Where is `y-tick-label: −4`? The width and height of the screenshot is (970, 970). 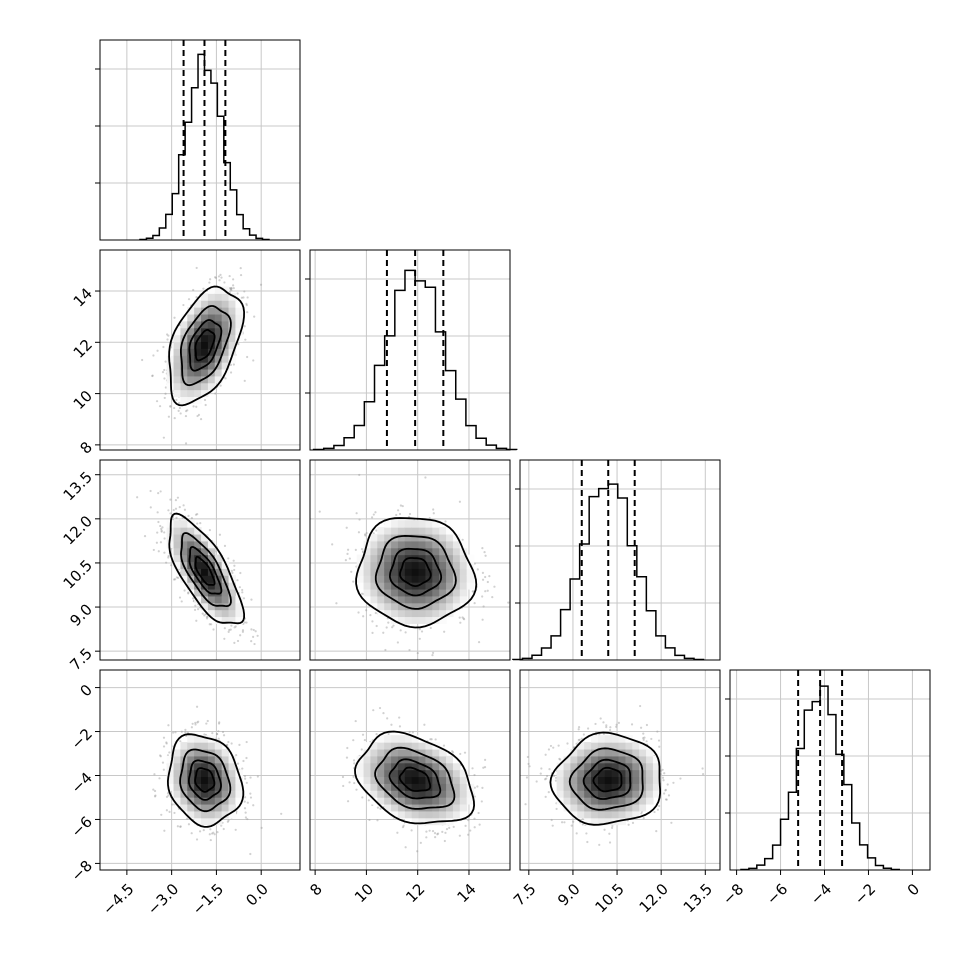 y-tick-label: −4 is located at coordinates (82, 783).